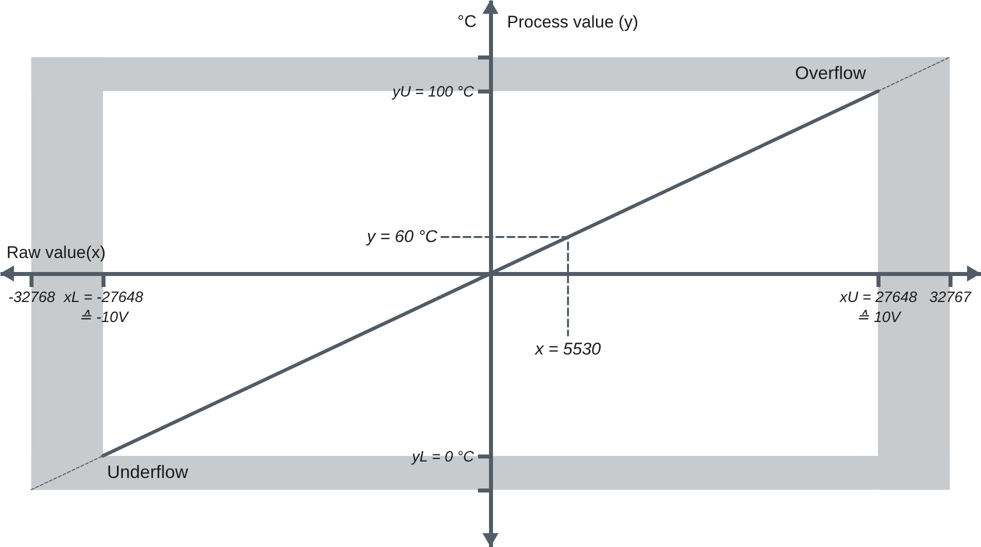 This screenshot has height=547, width=981. I want to click on y-tick-label: yU = 100 °C, so click(433, 92).